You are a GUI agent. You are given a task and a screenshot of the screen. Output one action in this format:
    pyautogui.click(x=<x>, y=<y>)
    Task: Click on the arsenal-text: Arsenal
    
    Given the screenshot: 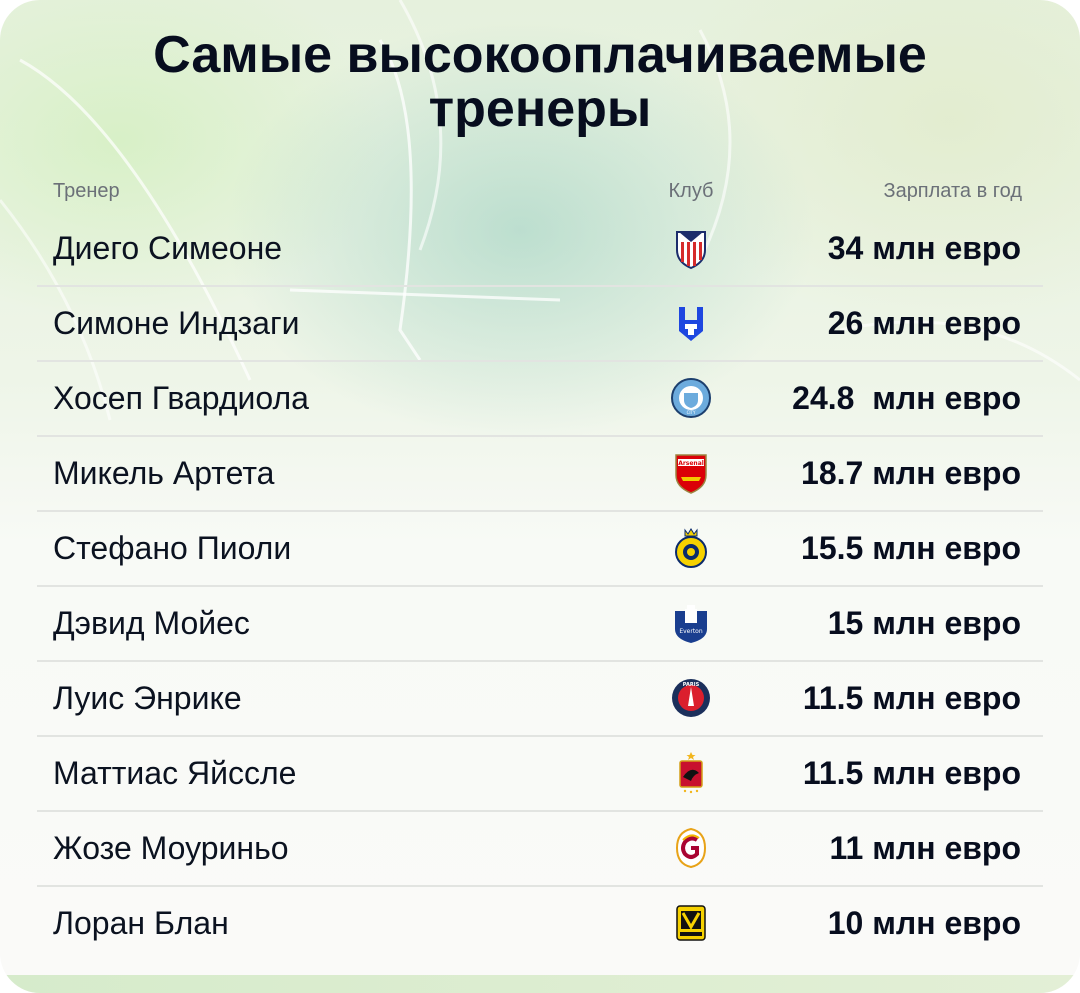 What is the action you would take?
    pyautogui.click(x=691, y=463)
    